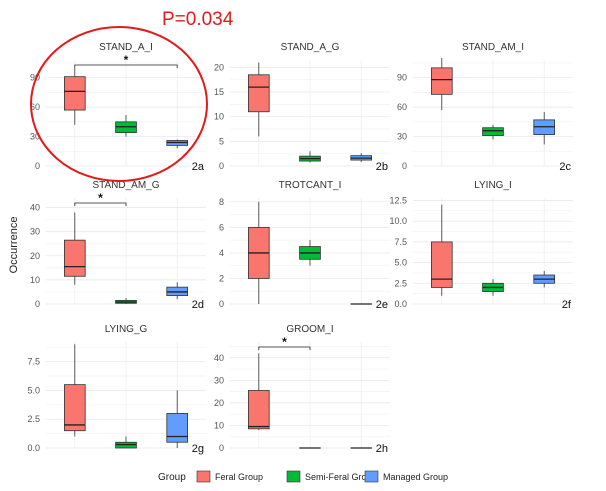 The image size is (606, 491). I want to click on panel-2e: 0 2 4 6 8 TROTCANT_I 2e, so click(304, 245).